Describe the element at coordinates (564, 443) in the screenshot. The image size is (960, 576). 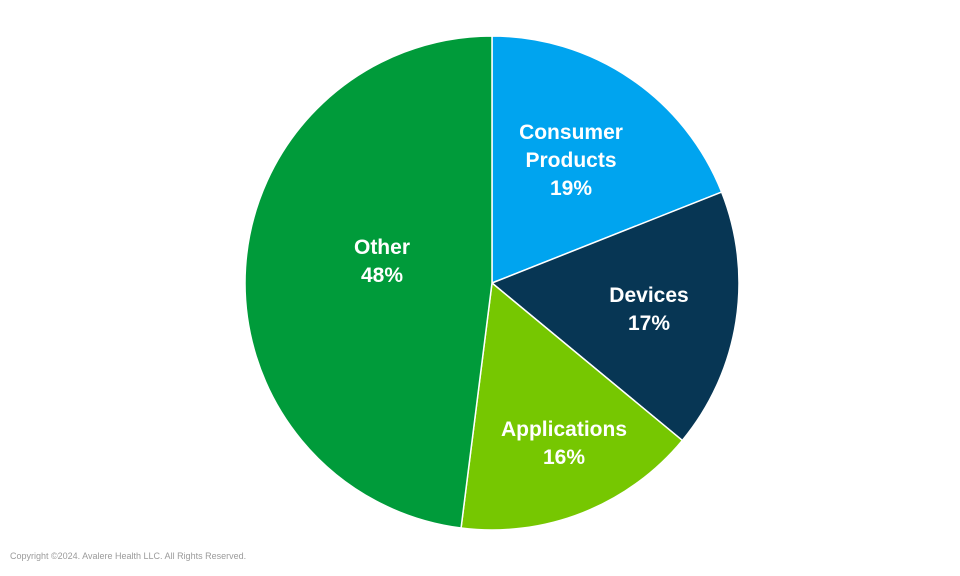
I see `pie-label-applications: Applications 16%` at that location.